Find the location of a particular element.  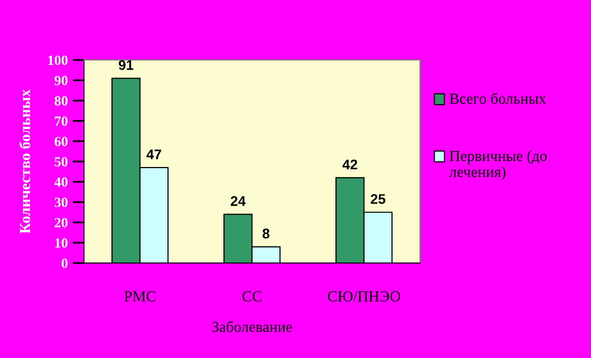

y-tick-label: 60 is located at coordinates (61, 141).